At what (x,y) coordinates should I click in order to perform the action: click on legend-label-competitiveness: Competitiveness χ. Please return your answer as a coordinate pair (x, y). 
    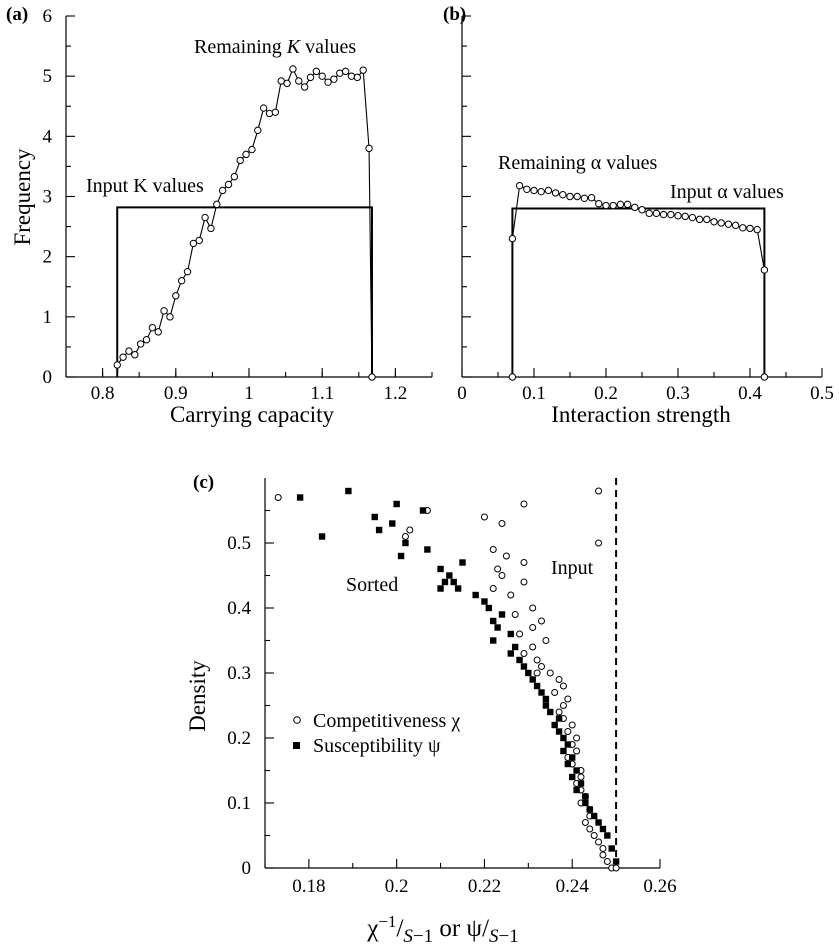
    Looking at the image, I should click on (386, 721).